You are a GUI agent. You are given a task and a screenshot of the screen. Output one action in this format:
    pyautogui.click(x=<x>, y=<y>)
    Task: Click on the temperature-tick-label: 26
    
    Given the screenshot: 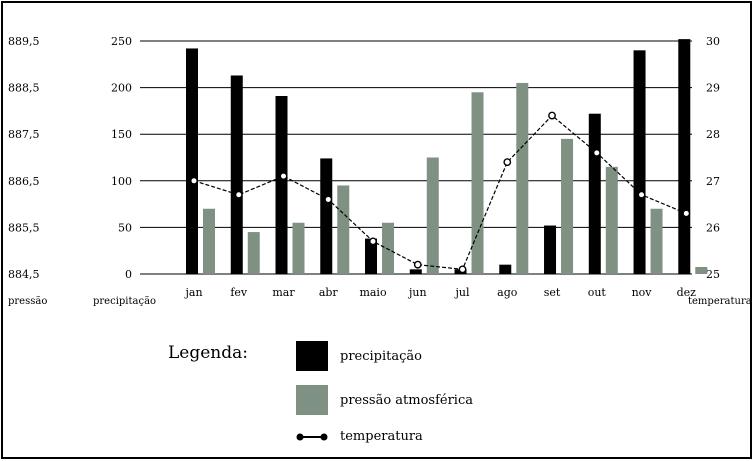 What is the action you would take?
    pyautogui.click(x=713, y=227)
    